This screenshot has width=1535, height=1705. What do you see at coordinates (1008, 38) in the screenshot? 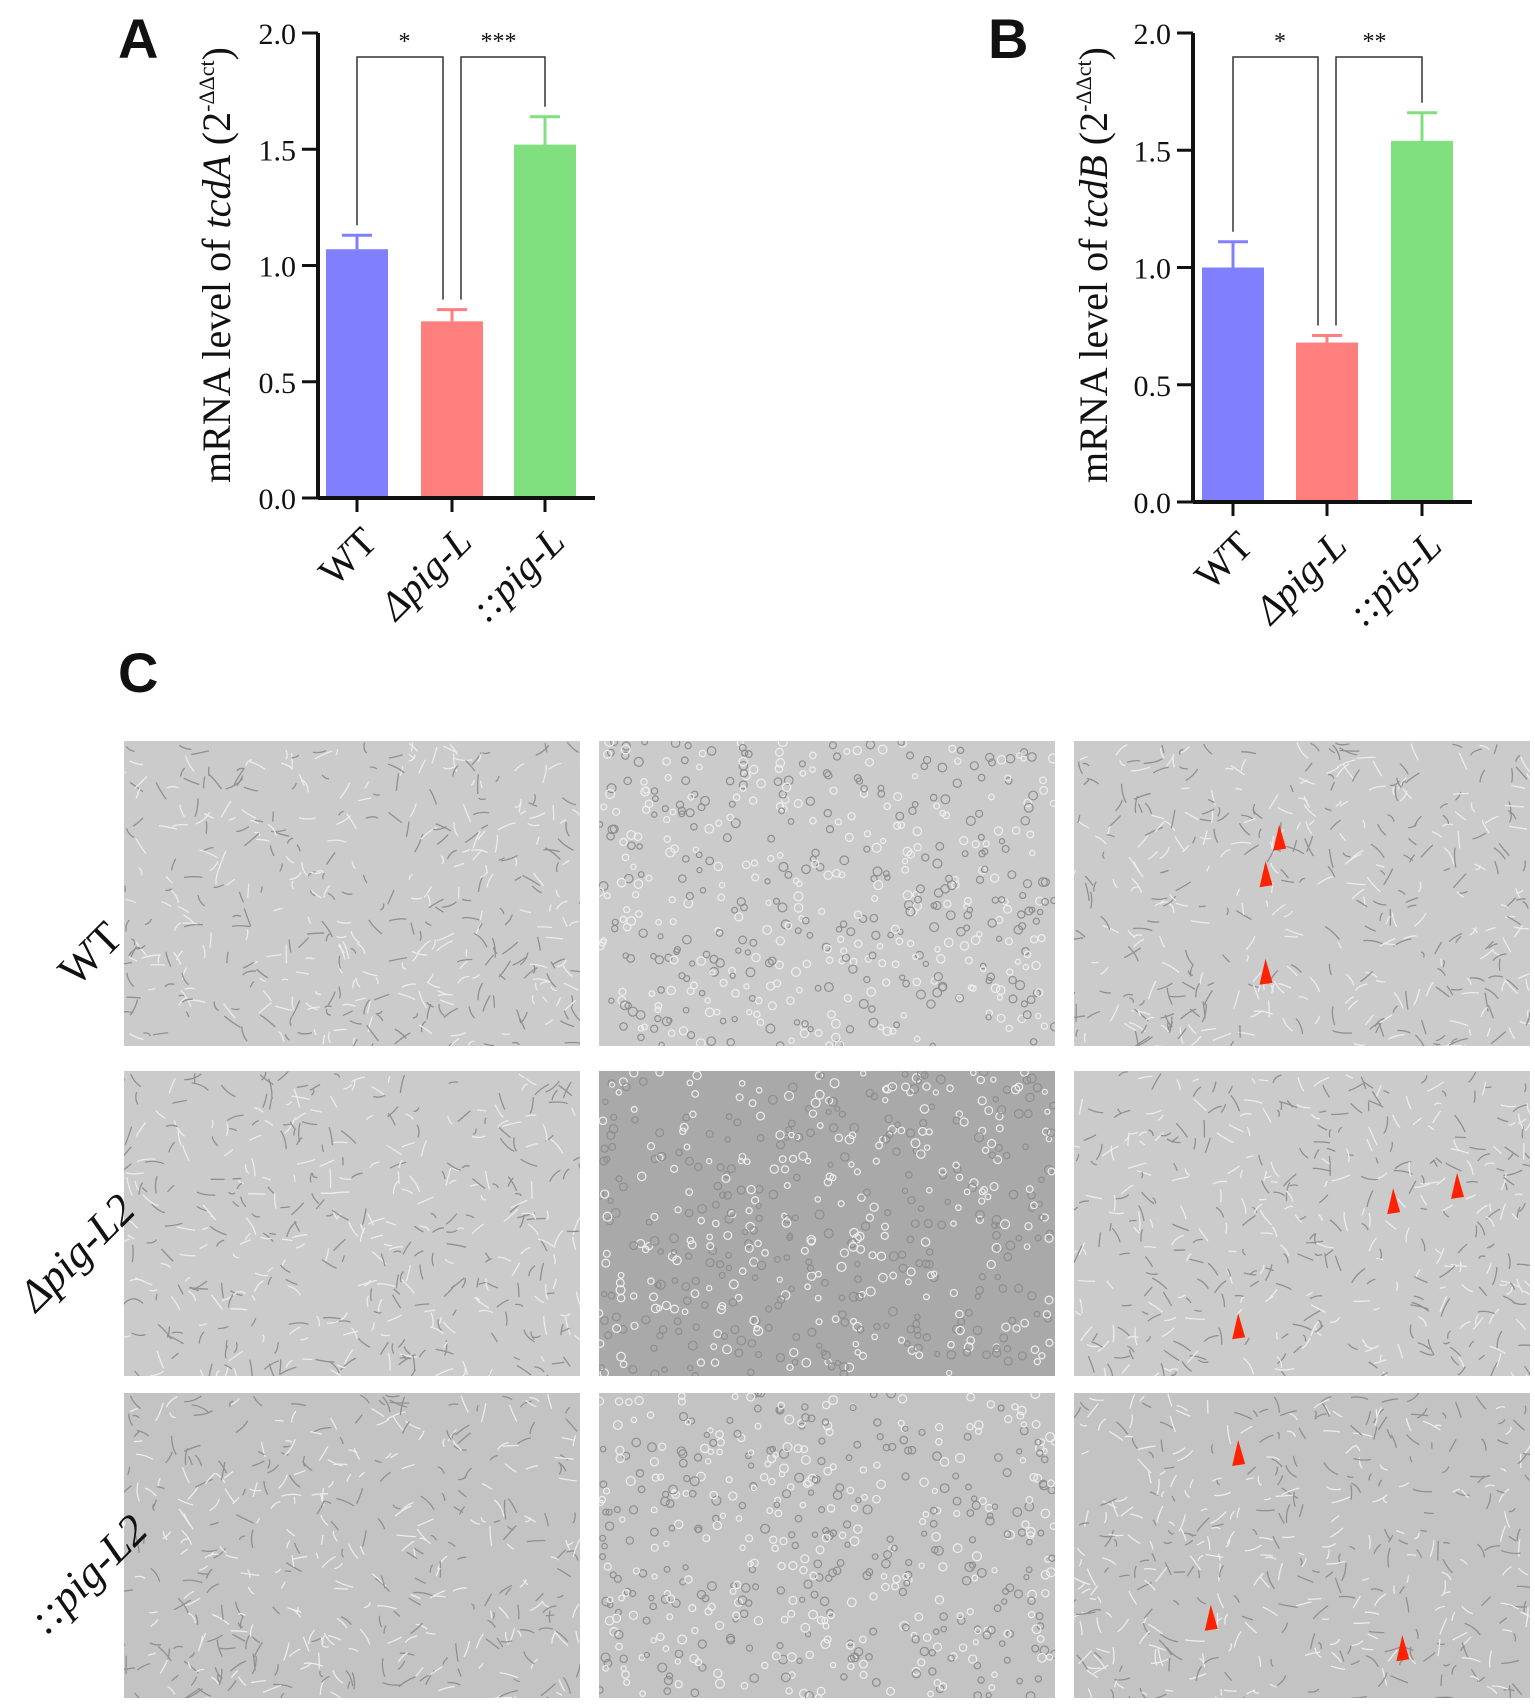
I see `panel-label-b: B` at bounding box center [1008, 38].